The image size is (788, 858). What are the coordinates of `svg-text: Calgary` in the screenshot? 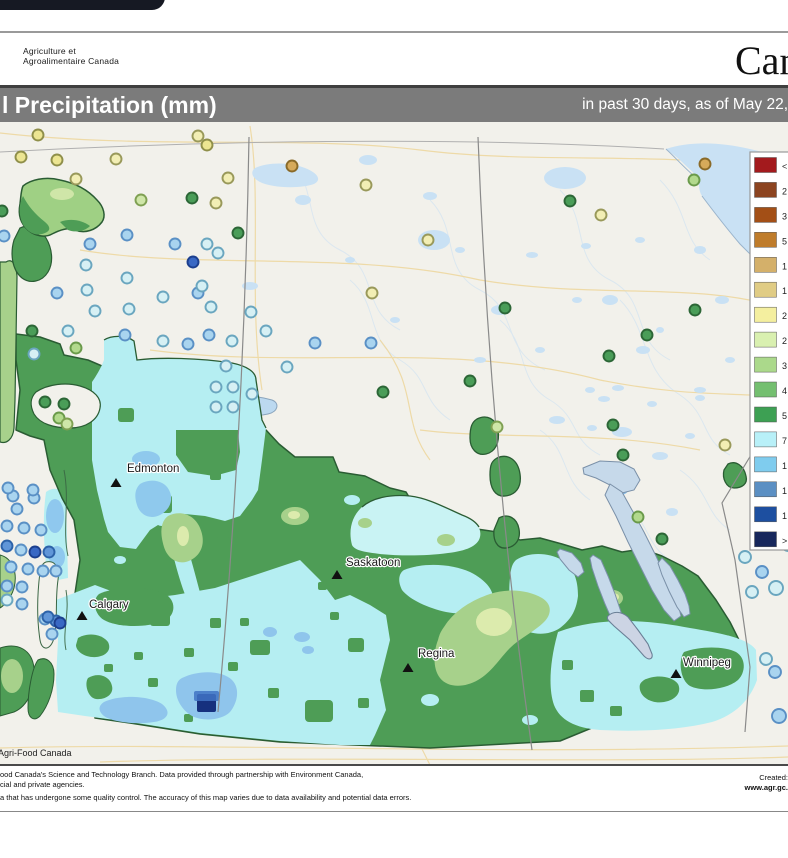 It's located at (109, 605).